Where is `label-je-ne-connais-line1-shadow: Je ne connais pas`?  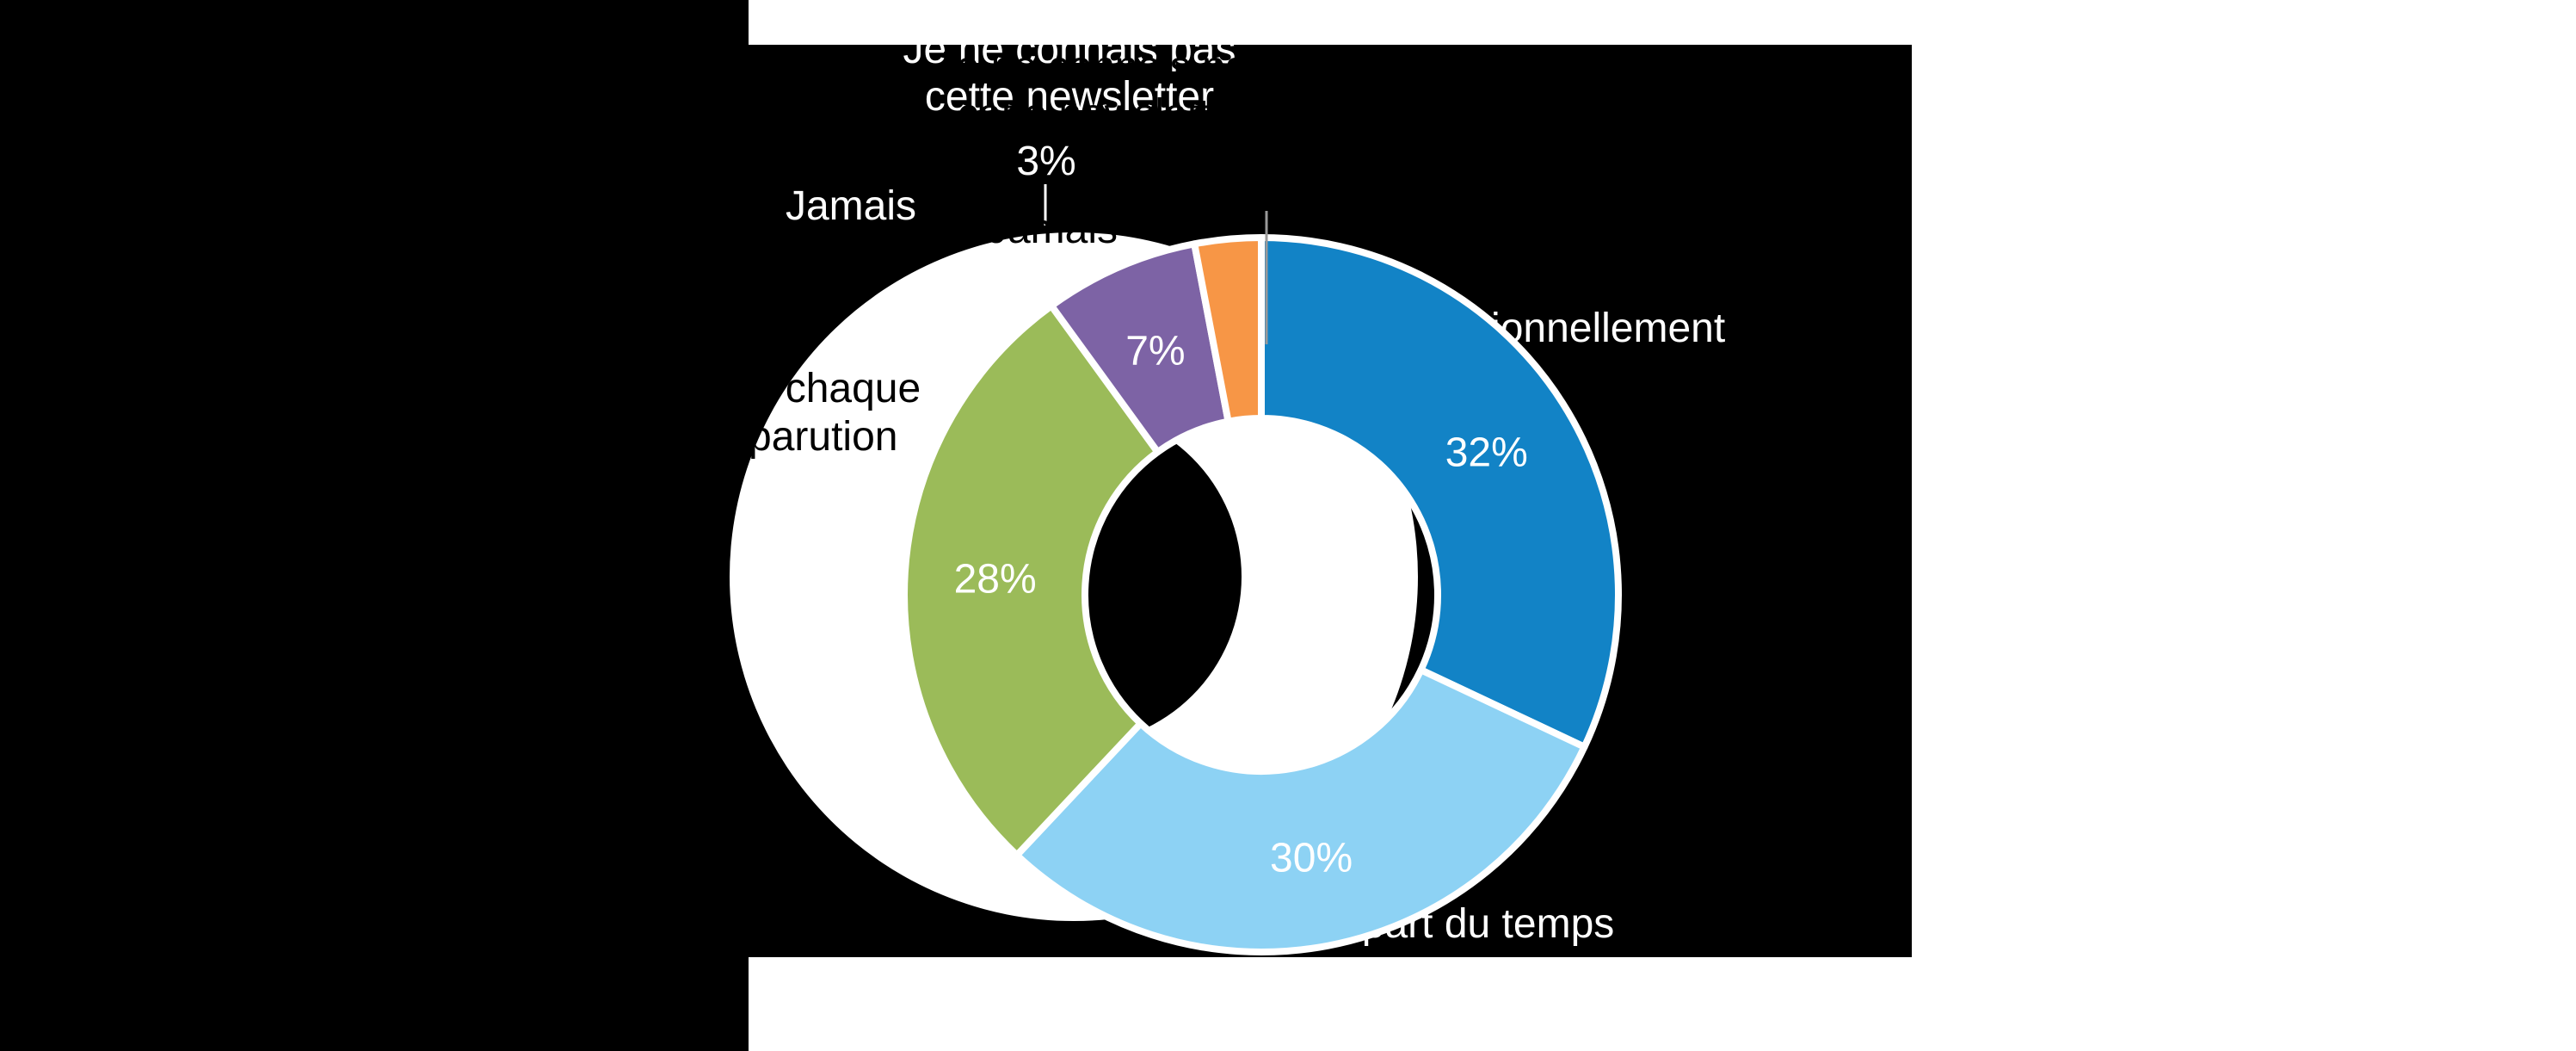 label-je-ne-connais-line1-shadow: Je ne connais pas is located at coordinates (1102, 67).